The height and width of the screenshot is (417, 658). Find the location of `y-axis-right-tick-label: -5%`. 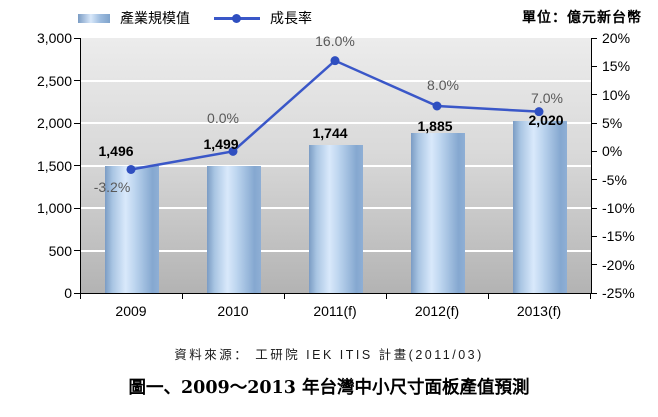

y-axis-right-tick-label: -5% is located at coordinates (614, 179).